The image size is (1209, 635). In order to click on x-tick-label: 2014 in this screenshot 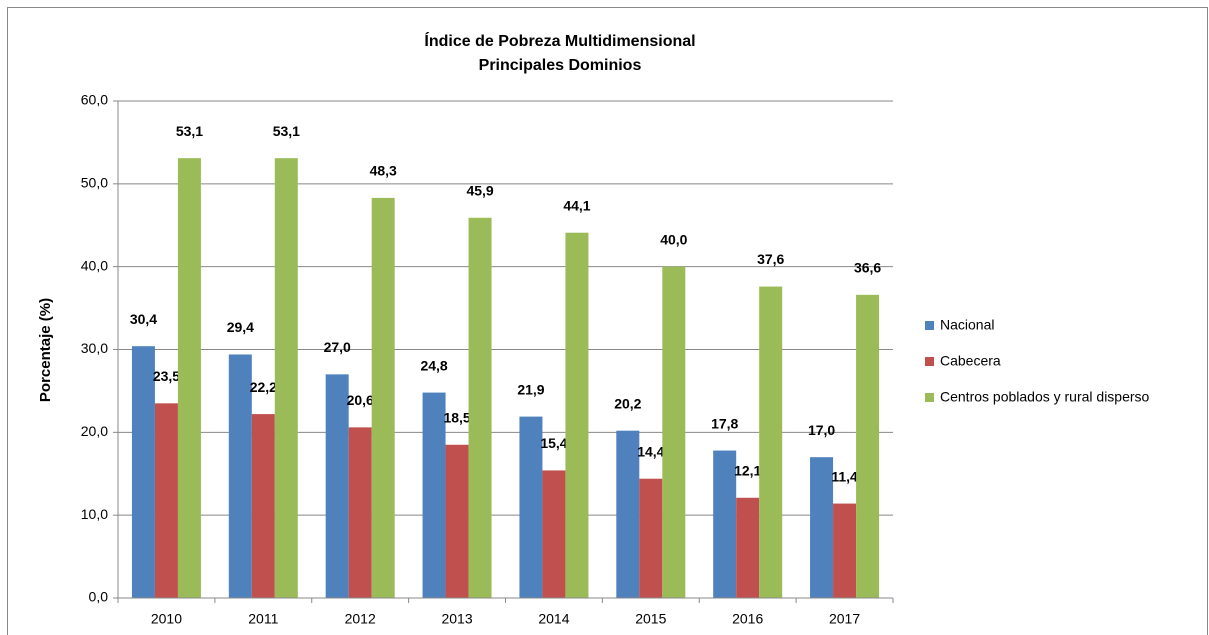, I will do `click(553, 619)`.